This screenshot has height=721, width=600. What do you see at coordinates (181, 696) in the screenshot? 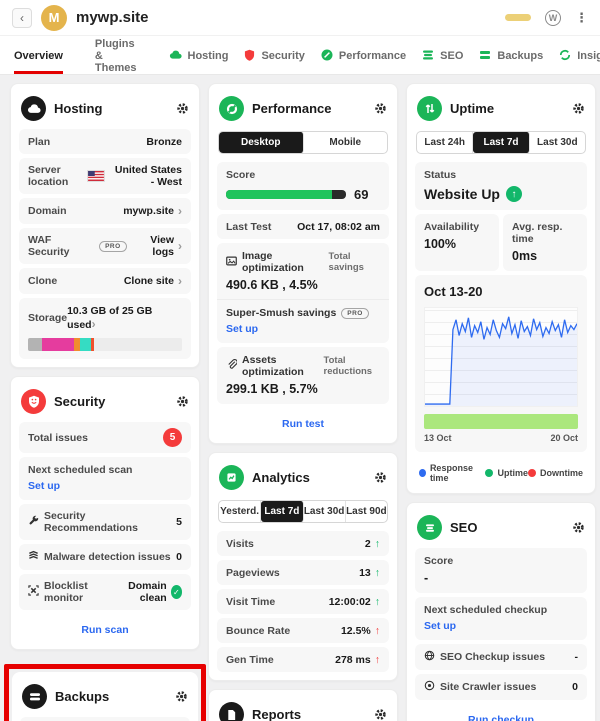
I see `backups-gear-icon` at bounding box center [181, 696].